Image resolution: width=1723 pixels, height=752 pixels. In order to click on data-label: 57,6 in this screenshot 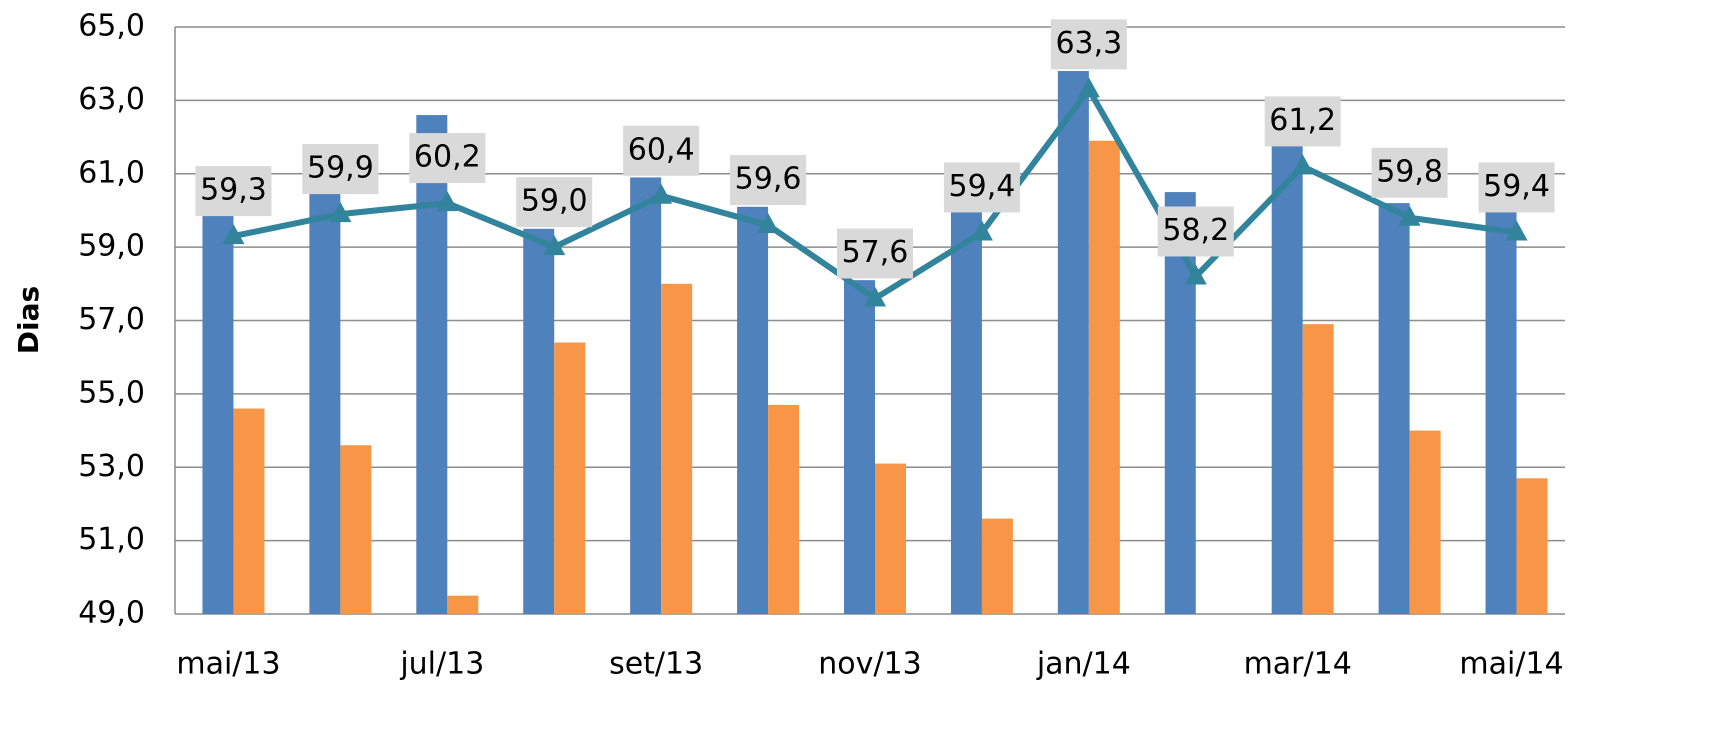, I will do `click(875, 252)`.